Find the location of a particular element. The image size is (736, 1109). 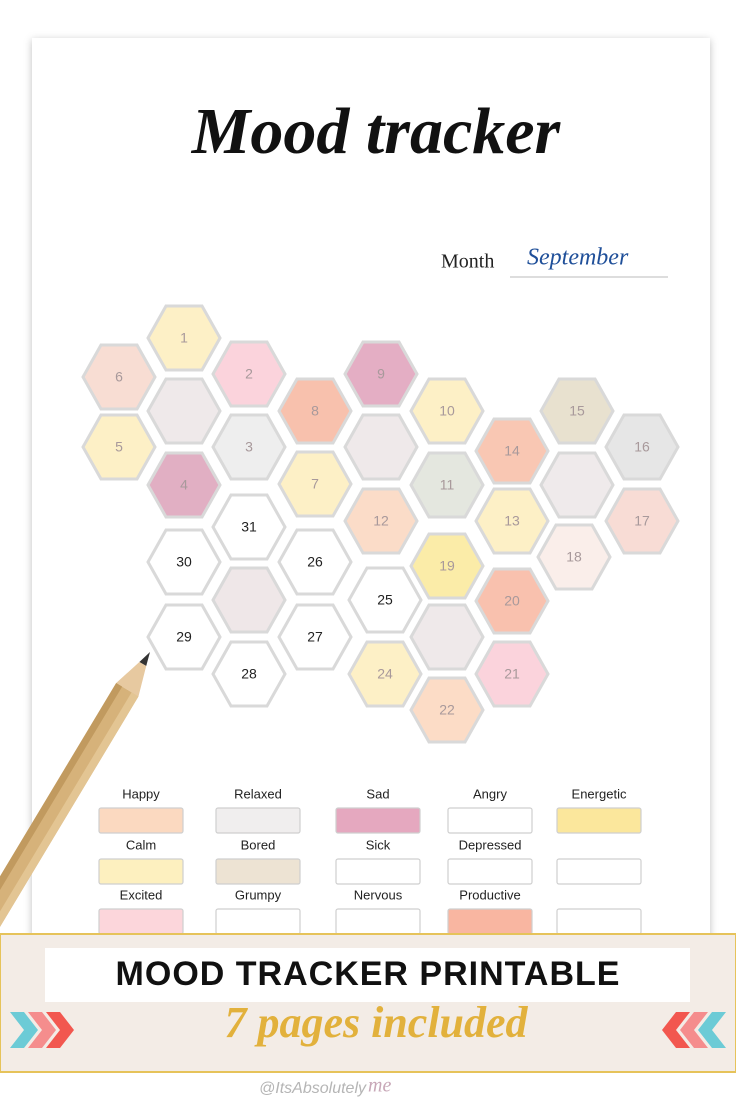

legend-label: Calm is located at coordinates (141, 844).